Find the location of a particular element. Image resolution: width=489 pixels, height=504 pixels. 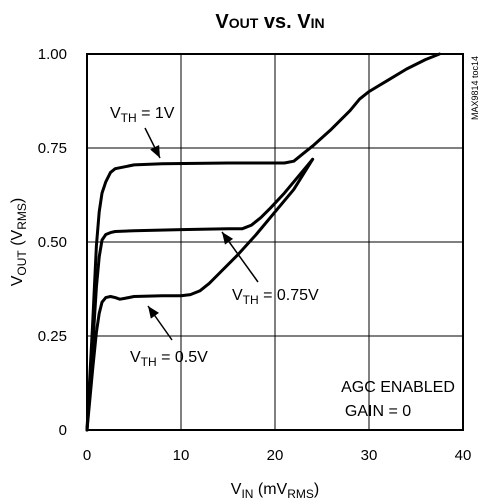

x-tick-label-3: 30 is located at coordinates (369, 455).